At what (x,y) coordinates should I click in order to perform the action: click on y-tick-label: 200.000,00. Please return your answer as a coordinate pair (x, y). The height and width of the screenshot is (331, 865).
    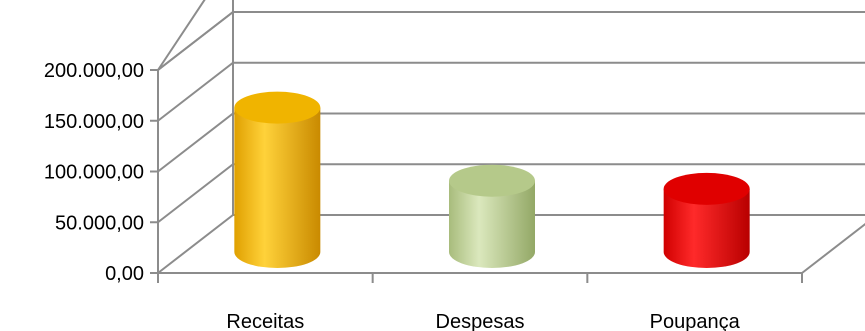
    Looking at the image, I should click on (94, 71).